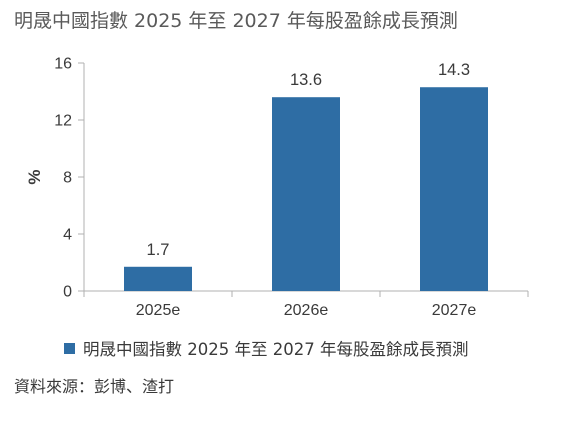 Image resolution: width=564 pixels, height=424 pixels. I want to click on x-tick-label-2027e: 2027e, so click(454, 310).